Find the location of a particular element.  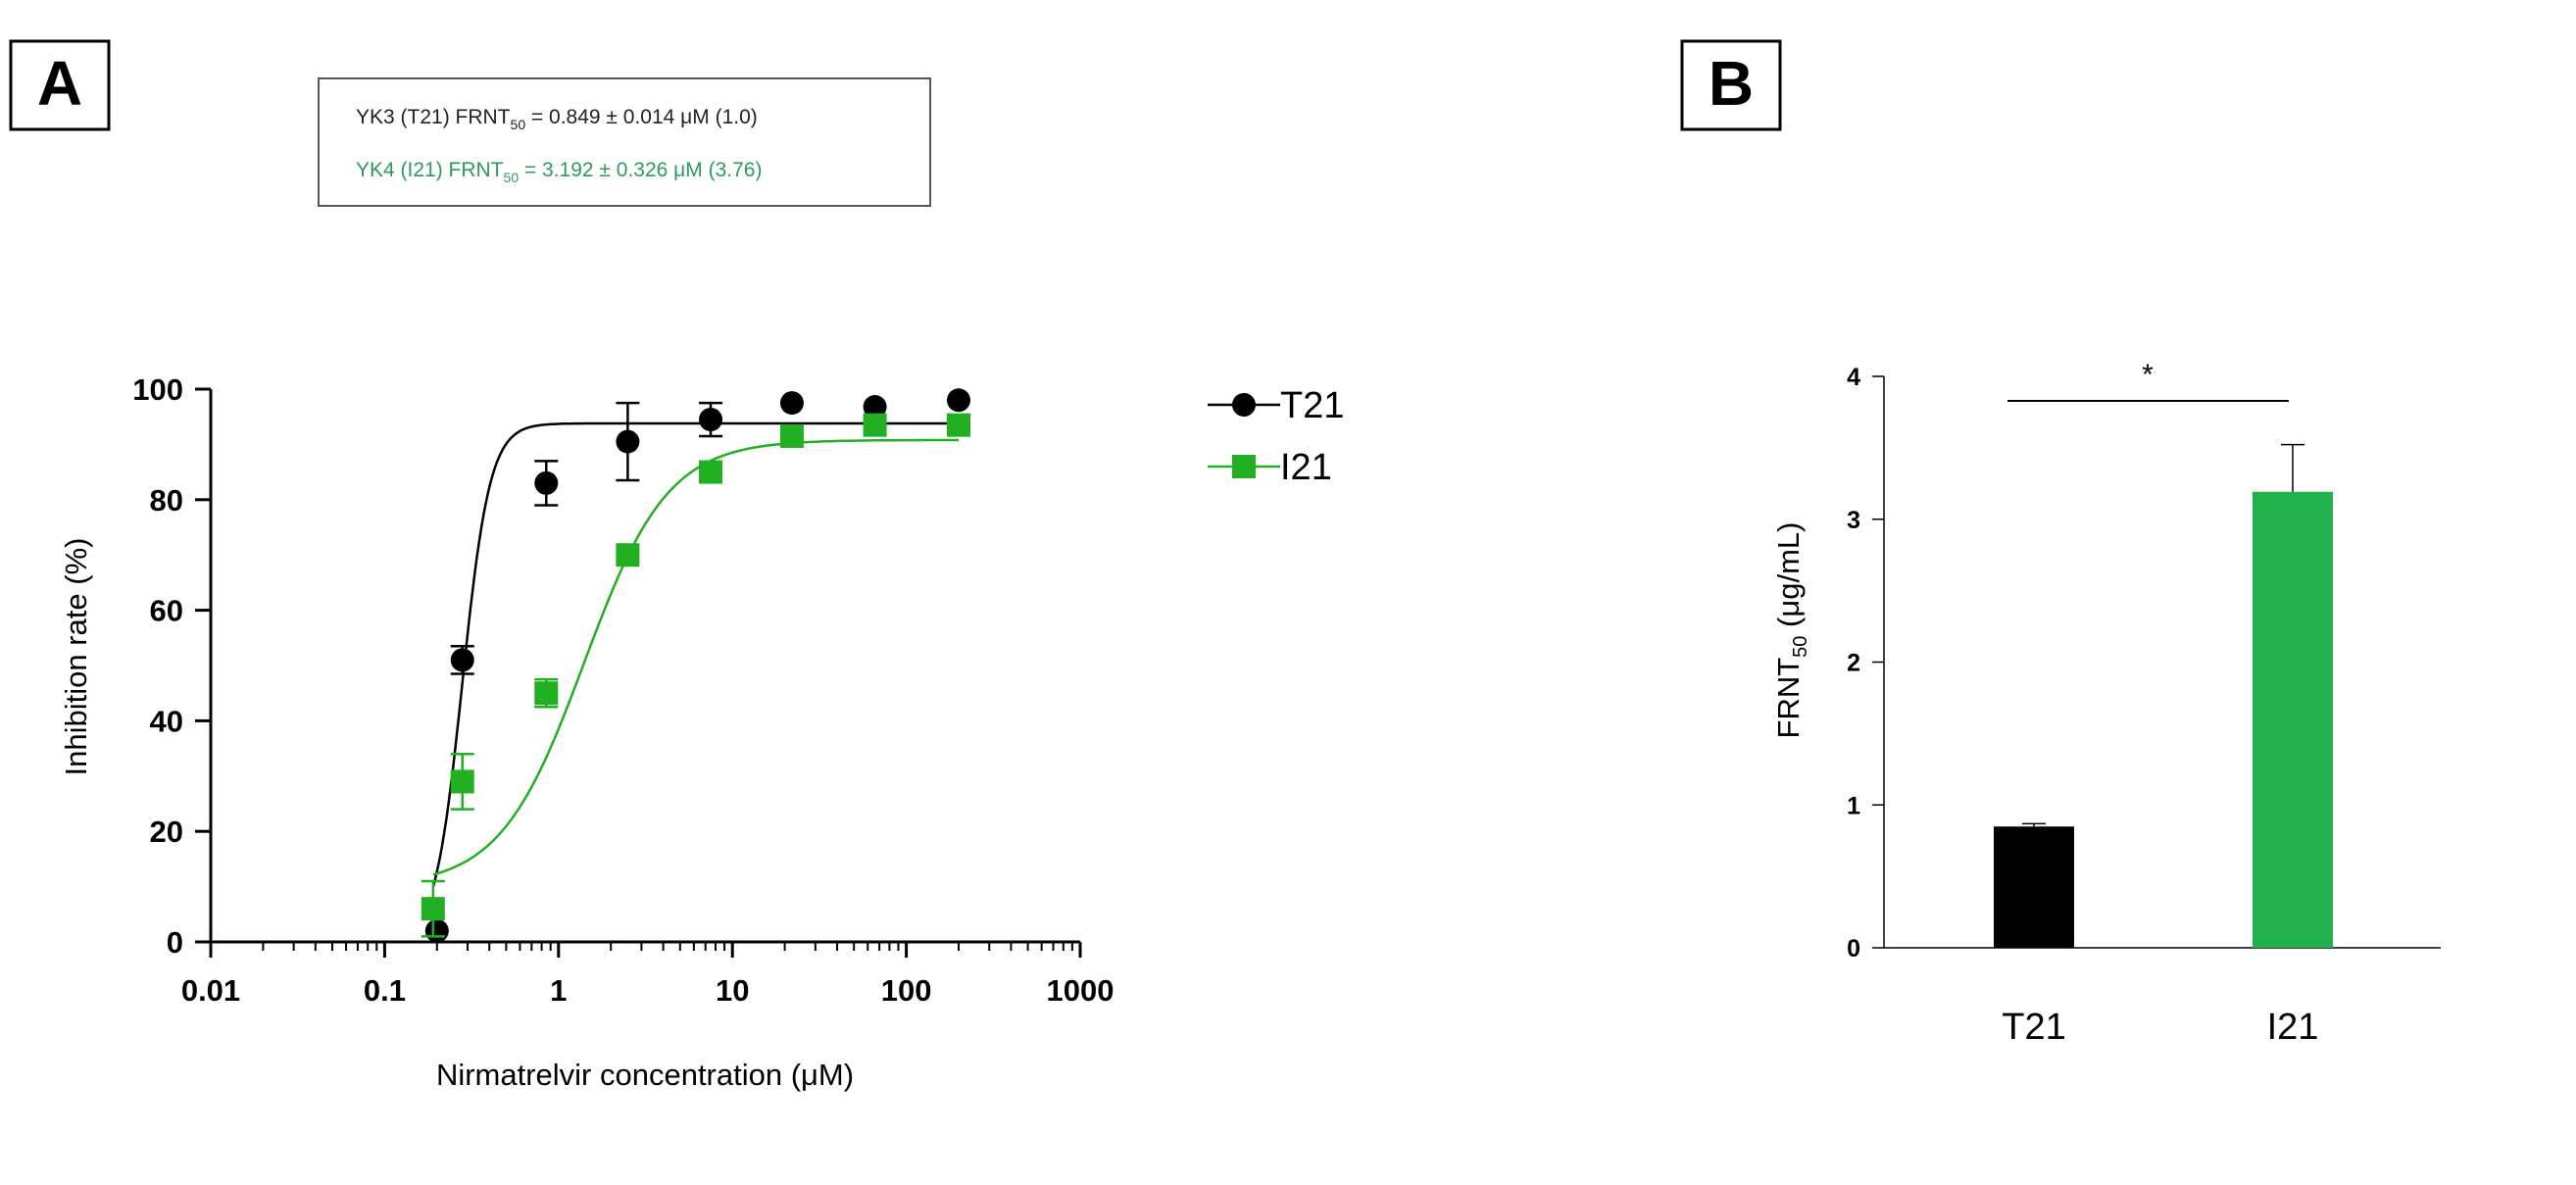

bar-t21 is located at coordinates (2034, 887).